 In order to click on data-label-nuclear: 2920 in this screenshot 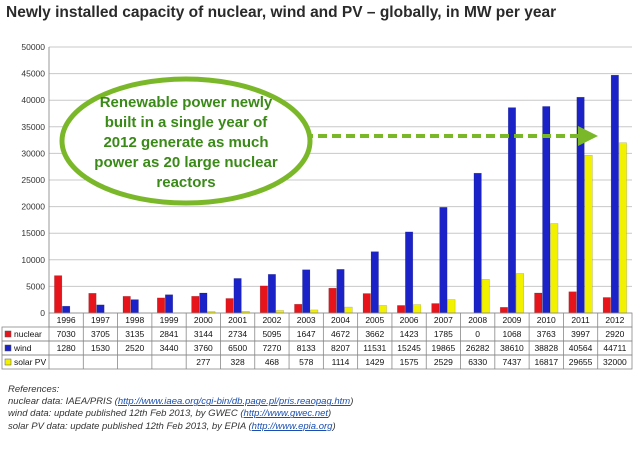, I will do `click(614, 334)`.